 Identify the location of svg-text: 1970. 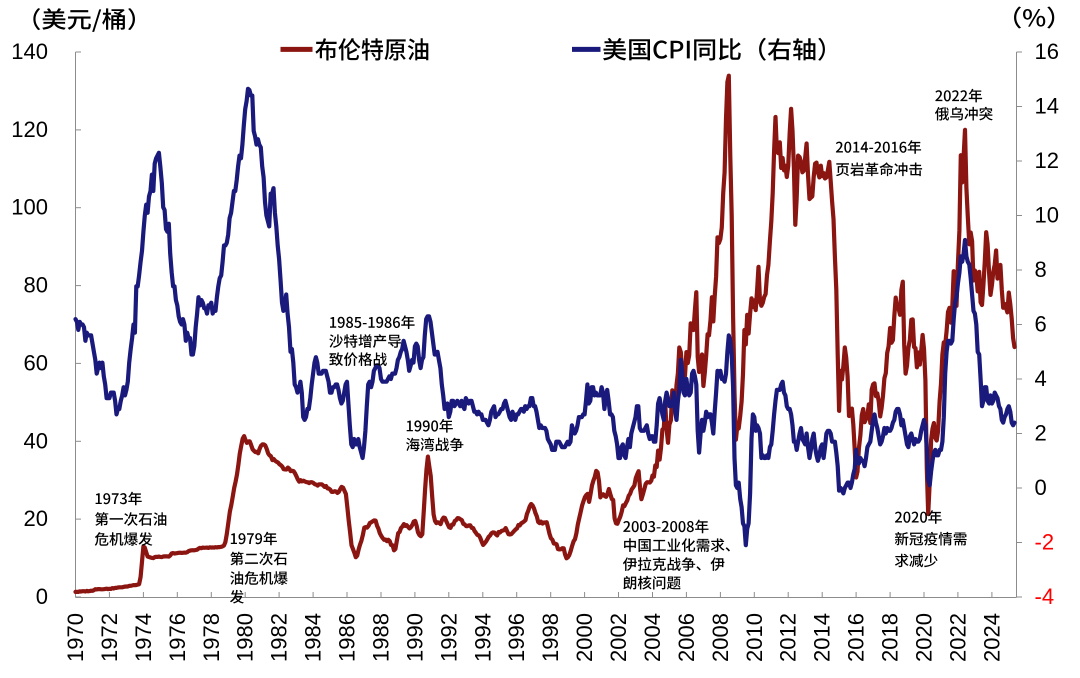
(75, 637).